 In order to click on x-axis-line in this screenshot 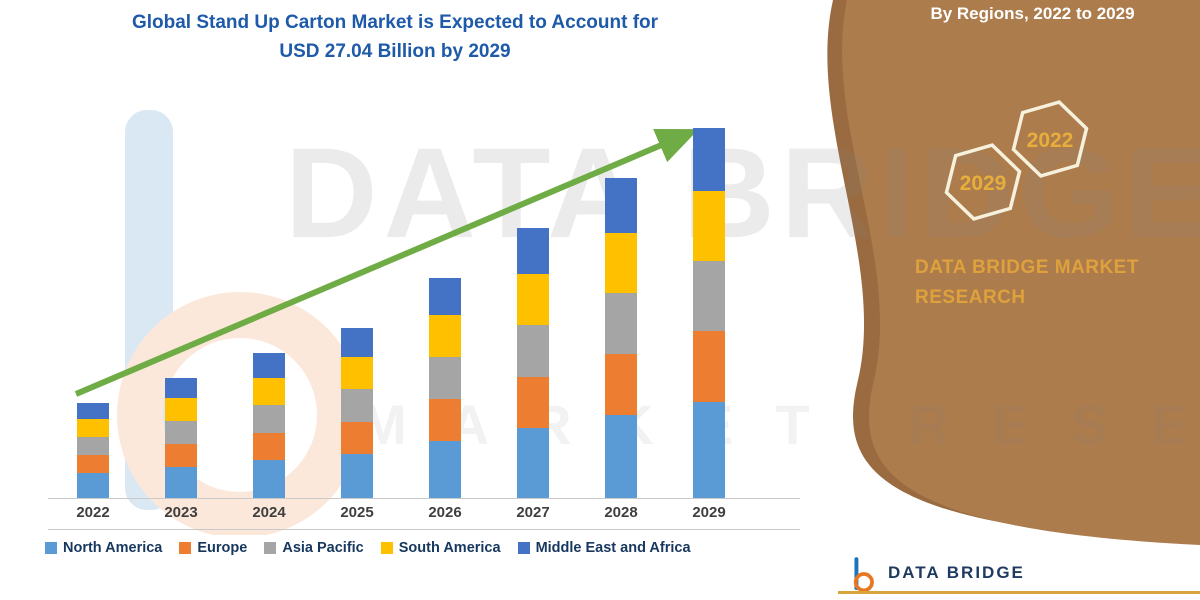, I will do `click(424, 498)`.